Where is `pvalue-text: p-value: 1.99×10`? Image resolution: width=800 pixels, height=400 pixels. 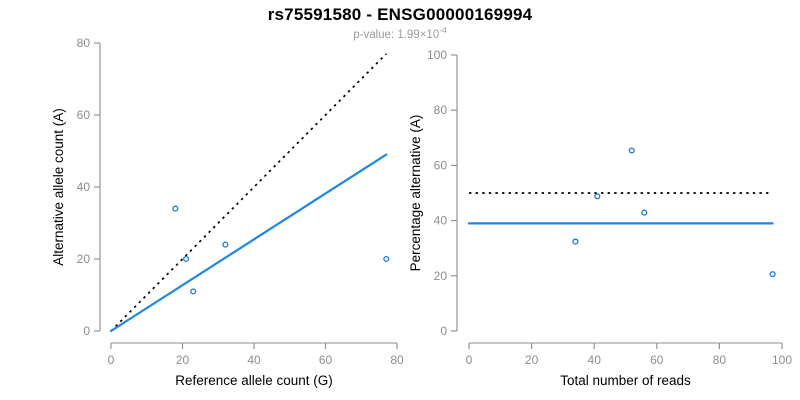 pvalue-text: p-value: 1.99×10 is located at coordinates (396, 34).